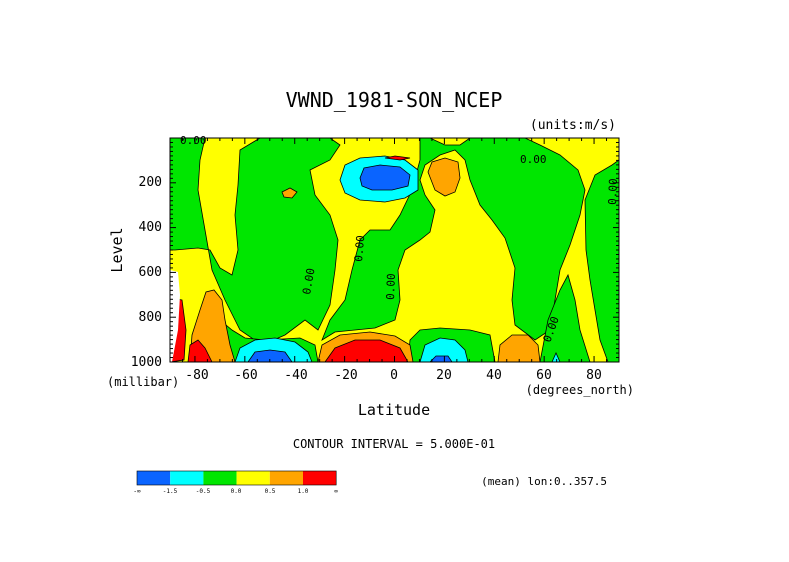 Image resolution: width=789 pixels, height=562 pixels. I want to click on blue-region-north-surface, so click(441, 358).